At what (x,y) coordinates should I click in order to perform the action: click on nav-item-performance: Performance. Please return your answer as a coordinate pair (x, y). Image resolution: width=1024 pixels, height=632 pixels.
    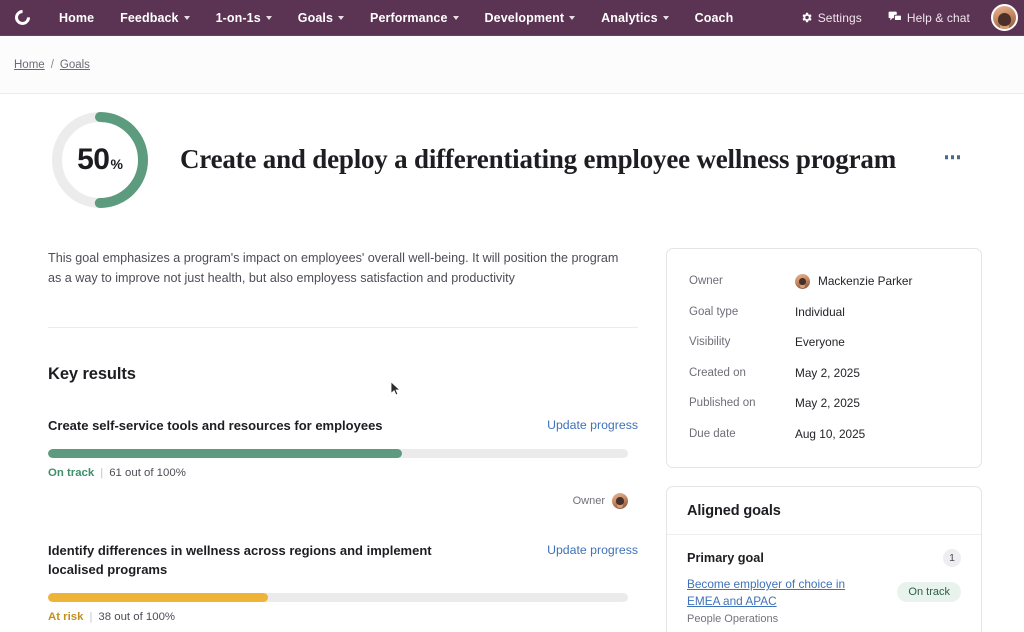
    Looking at the image, I should click on (414, 17).